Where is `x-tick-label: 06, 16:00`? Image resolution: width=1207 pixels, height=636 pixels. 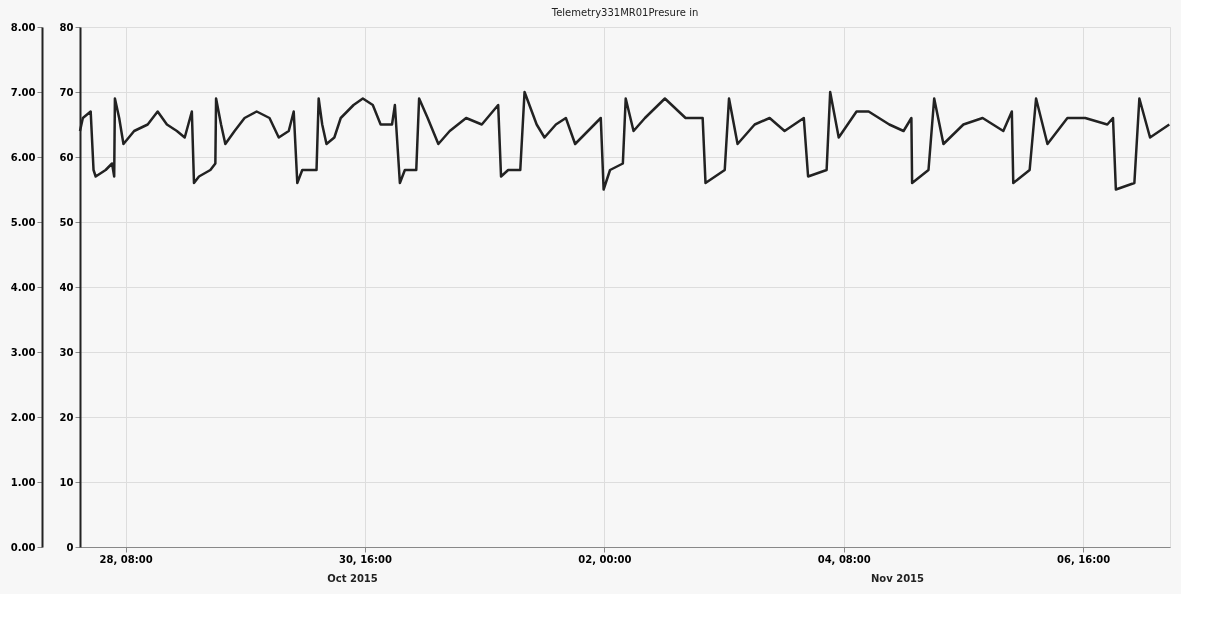 x-tick-label: 06, 16:00 is located at coordinates (1084, 559).